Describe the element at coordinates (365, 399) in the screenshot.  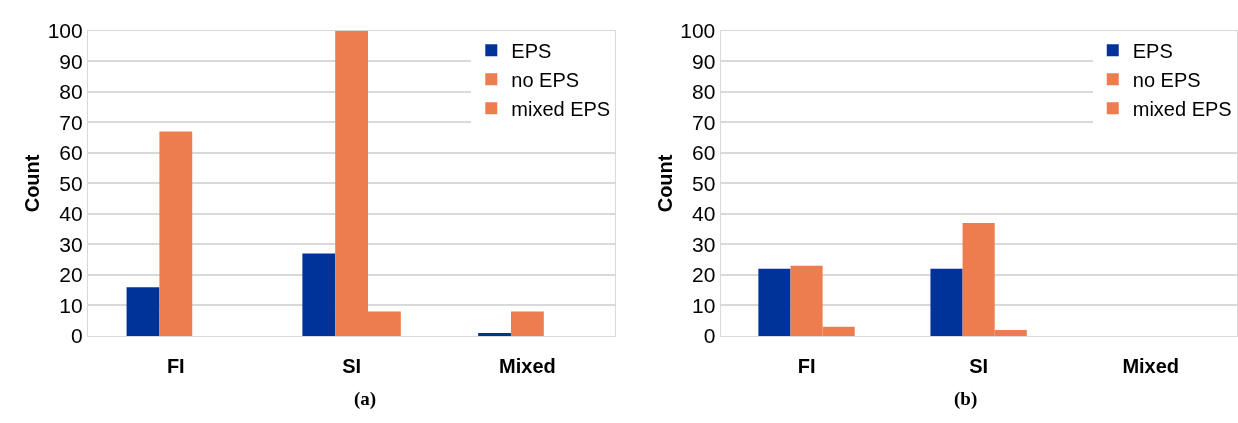
I see `text: (a)` at that location.